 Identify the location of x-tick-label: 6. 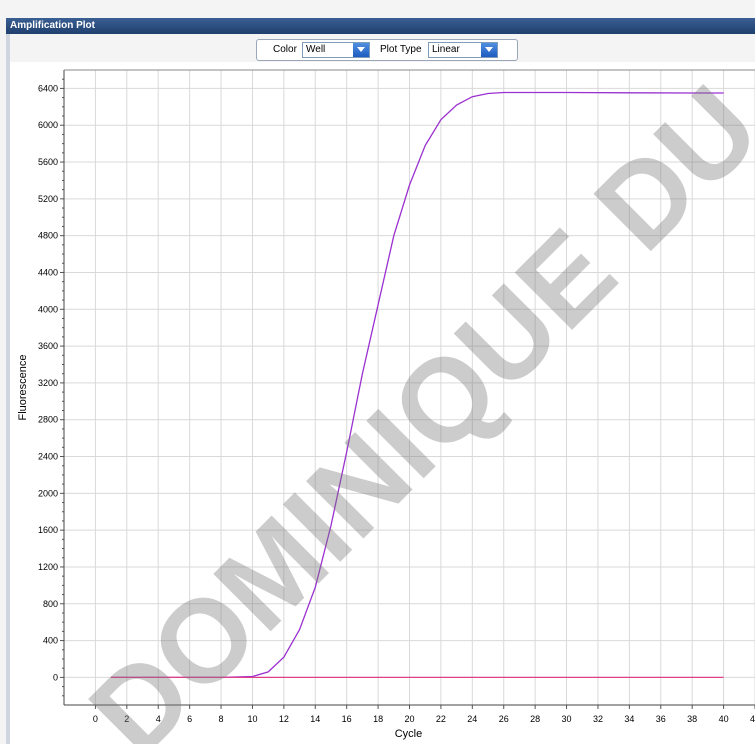
(189, 719).